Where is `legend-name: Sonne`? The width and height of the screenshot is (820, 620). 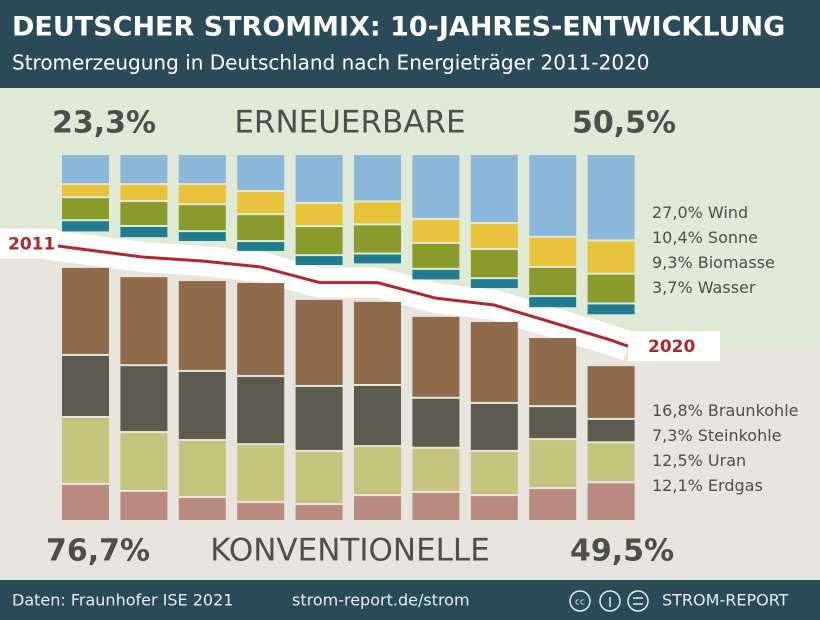
legend-name: Sonne is located at coordinates (733, 237).